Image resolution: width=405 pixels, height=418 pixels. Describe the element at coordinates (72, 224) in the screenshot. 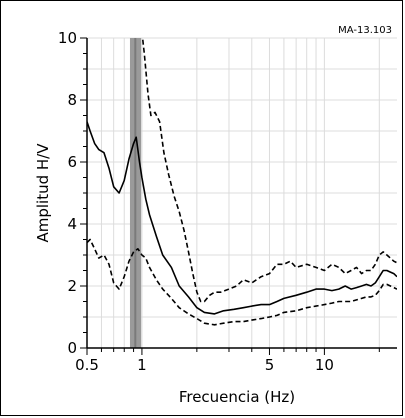

I see `y-tick-label: 4` at that location.